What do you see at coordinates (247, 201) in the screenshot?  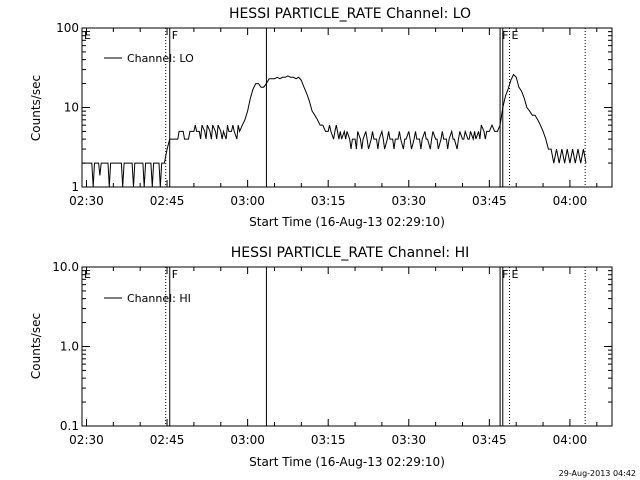 I see `lo-x-tick-label: 03:00` at bounding box center [247, 201].